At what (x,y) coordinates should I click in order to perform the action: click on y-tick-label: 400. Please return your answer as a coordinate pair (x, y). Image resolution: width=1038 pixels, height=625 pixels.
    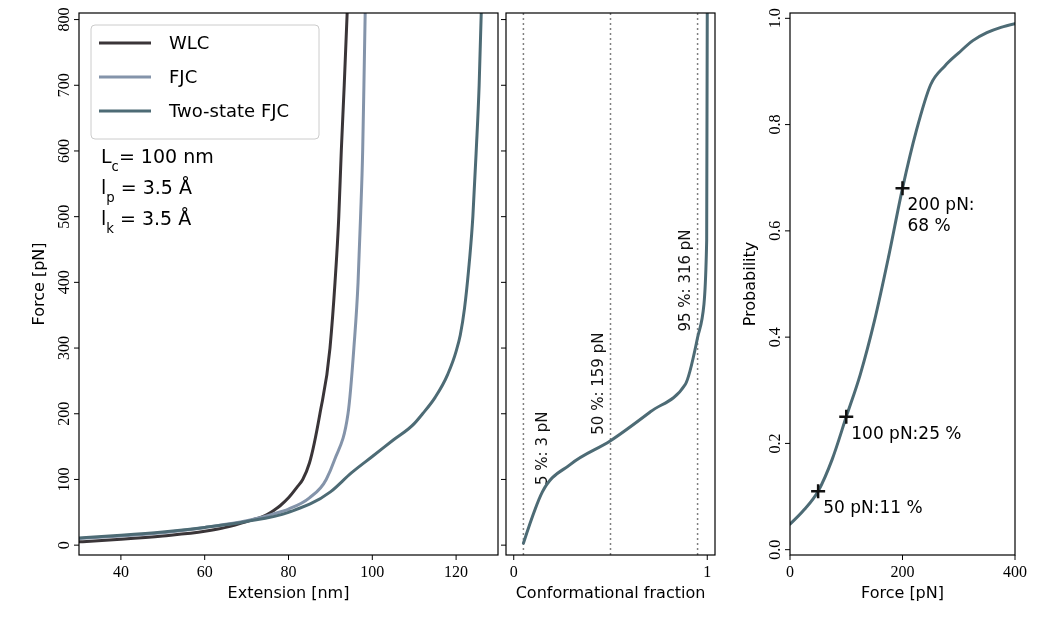
    Looking at the image, I should click on (63, 282).